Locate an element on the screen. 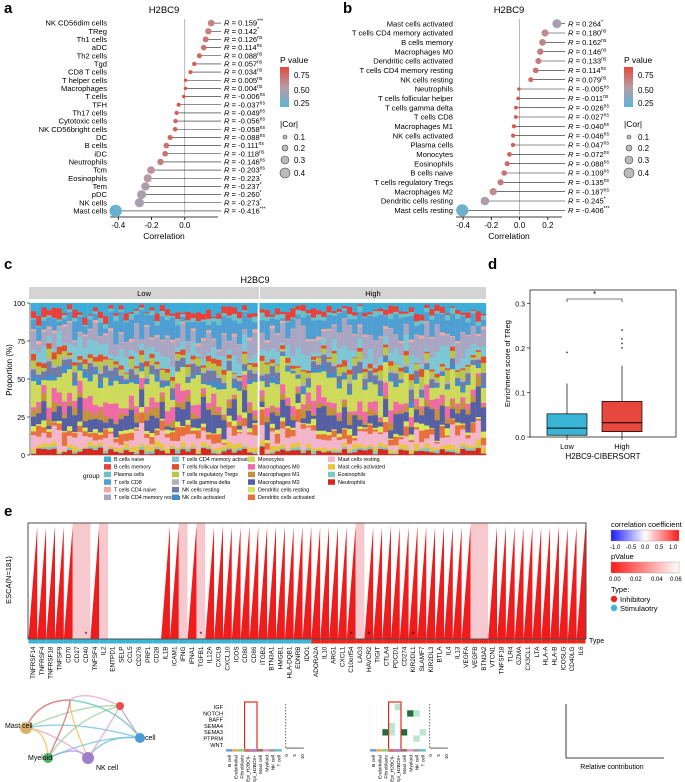 The width and height of the screenshot is (685, 782). x-tick-label: Low is located at coordinates (567, 446).